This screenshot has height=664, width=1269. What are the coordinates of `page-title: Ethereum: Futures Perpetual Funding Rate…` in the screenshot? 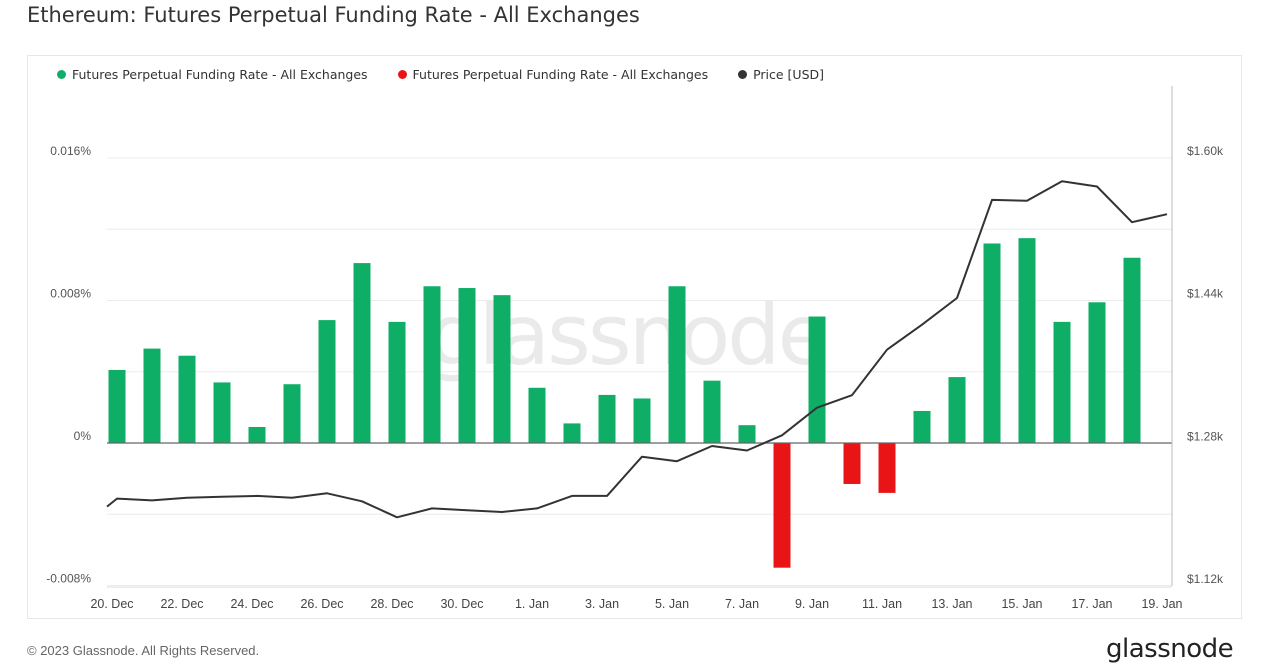 It's located at (333, 15).